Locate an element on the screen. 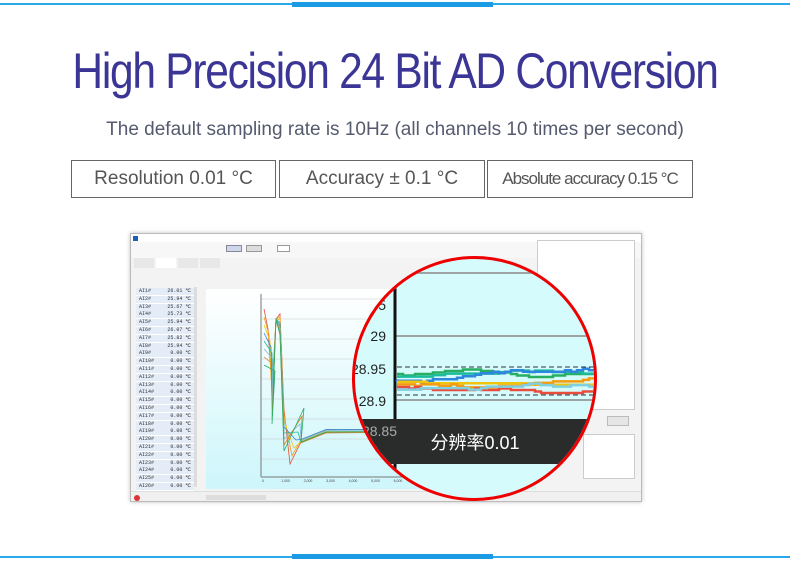  channel-row: AI11# 0.00 ℃ is located at coordinates (165, 370).